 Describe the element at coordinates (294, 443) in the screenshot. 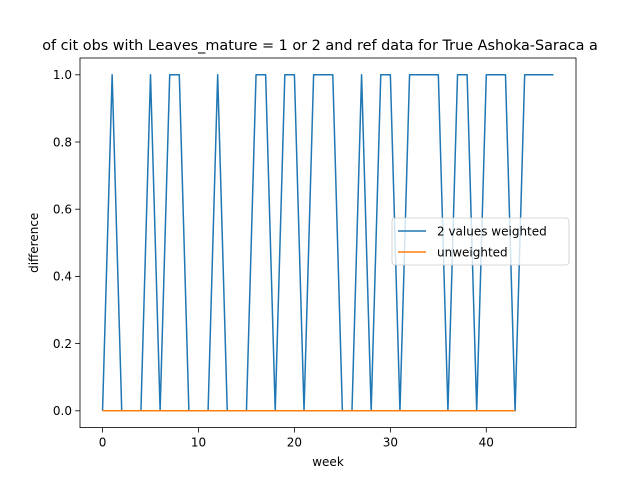

I see `x-tick-label: 20` at that location.